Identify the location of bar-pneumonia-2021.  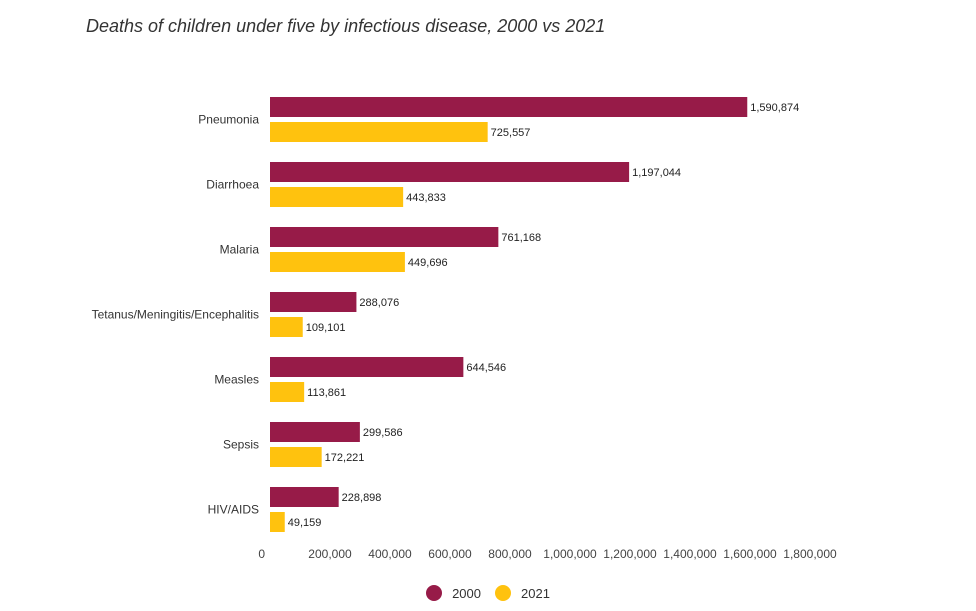
(379, 132).